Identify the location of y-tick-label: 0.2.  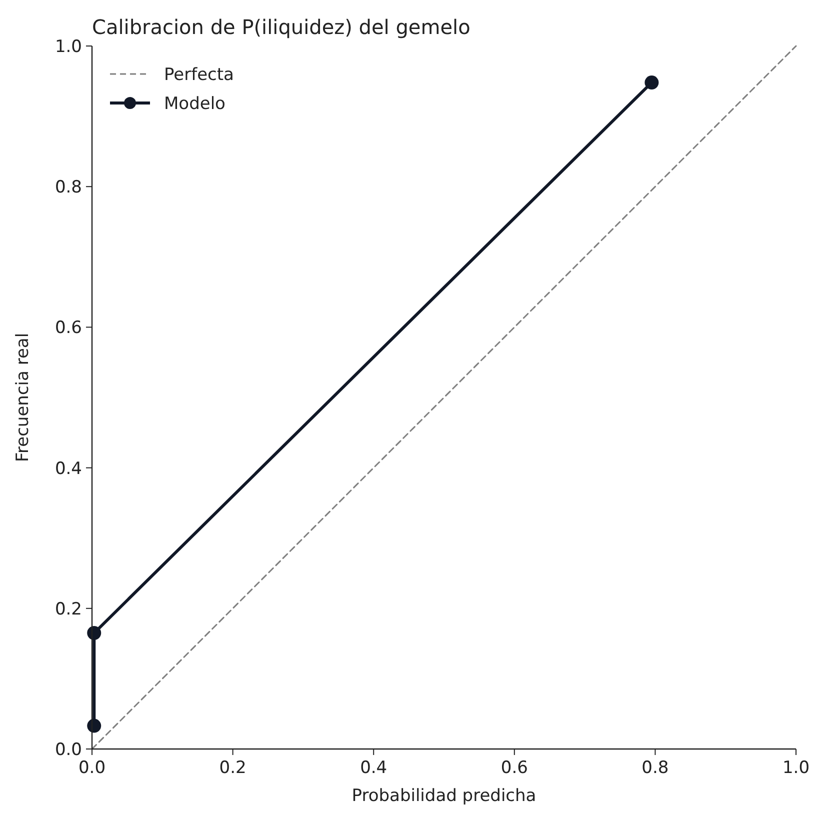
(68, 609).